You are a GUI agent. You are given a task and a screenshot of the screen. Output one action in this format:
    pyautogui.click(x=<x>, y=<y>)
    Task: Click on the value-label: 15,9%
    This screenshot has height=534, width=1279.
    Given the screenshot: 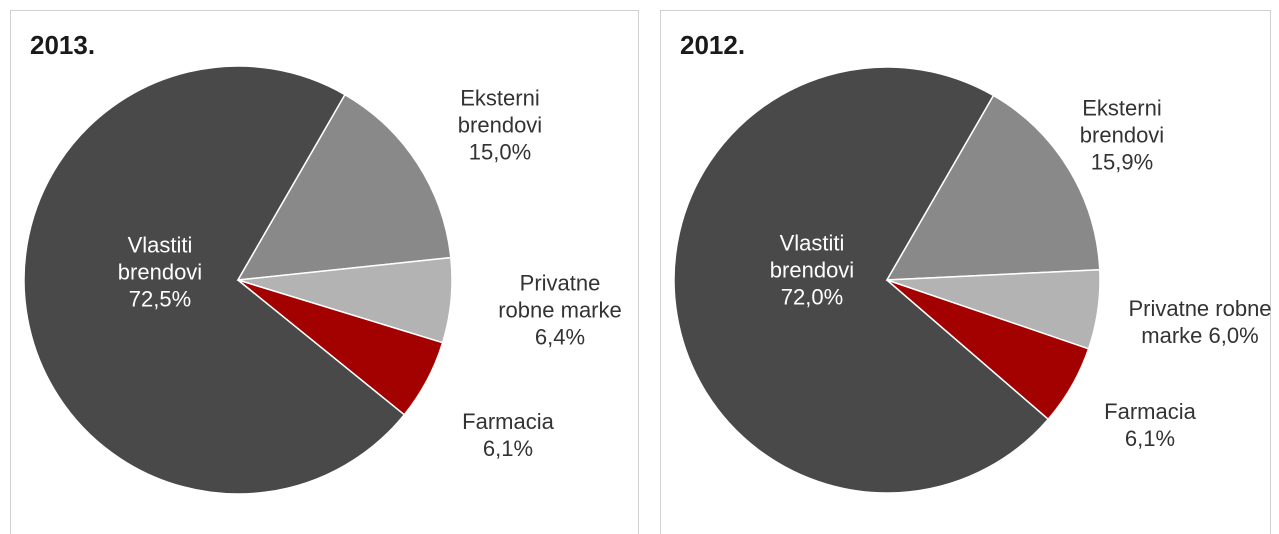 What is the action you would take?
    pyautogui.click(x=1122, y=162)
    